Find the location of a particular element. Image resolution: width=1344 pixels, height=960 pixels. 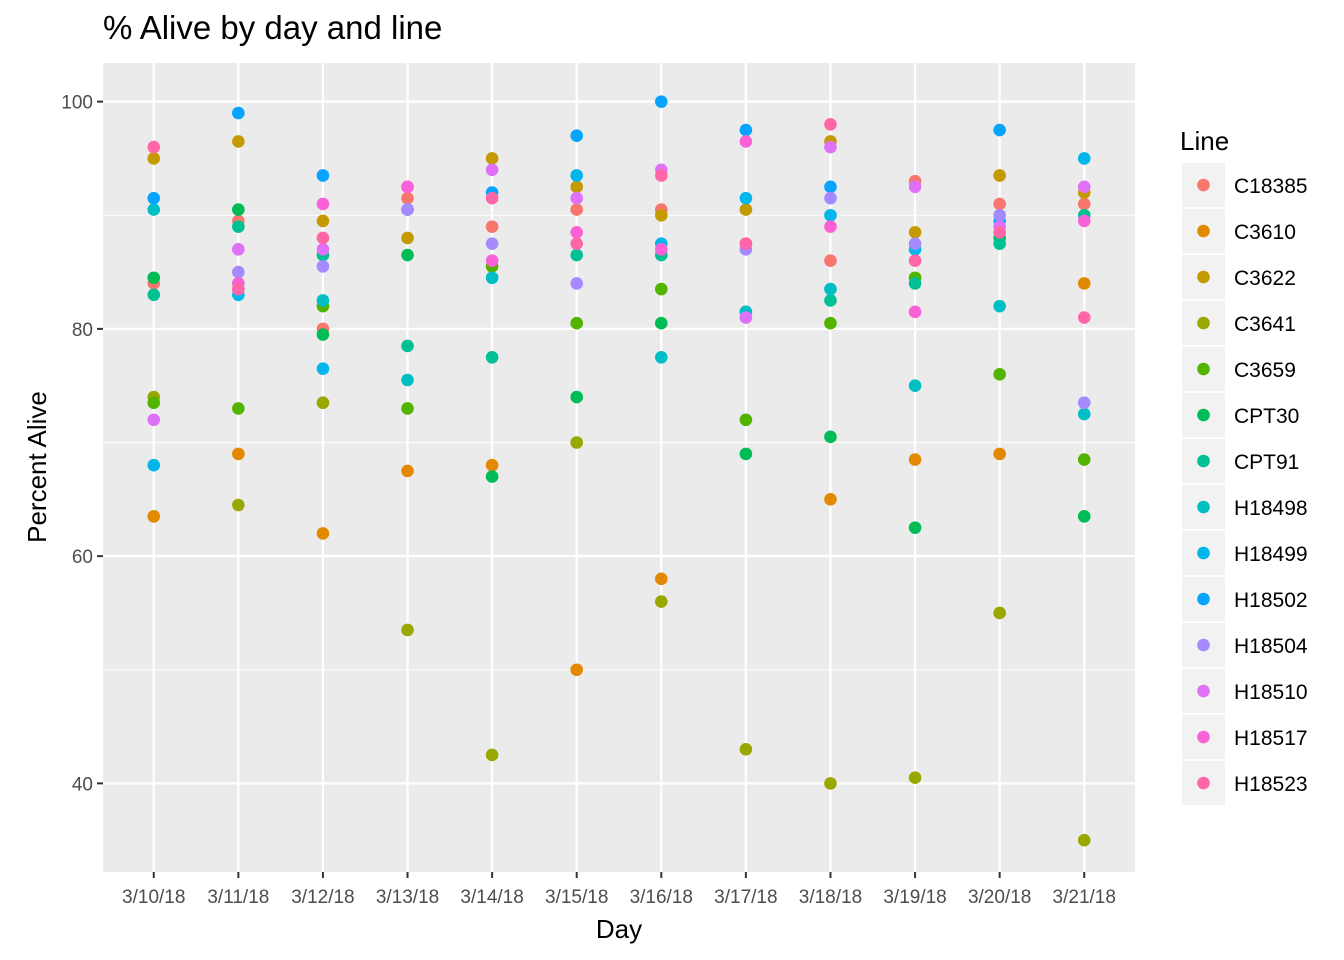

x-tick-label: 3/14/18 is located at coordinates (491, 897).